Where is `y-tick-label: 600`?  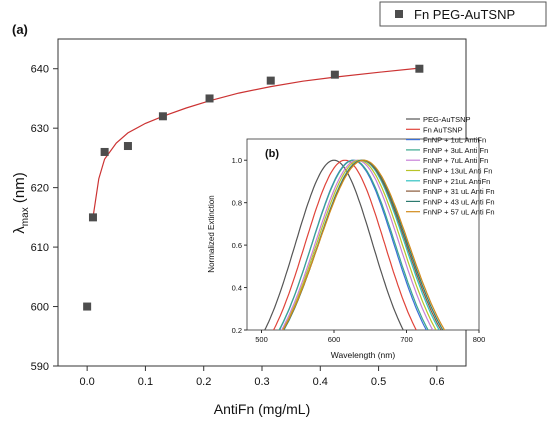
y-tick-label: 600 is located at coordinates (40, 308).